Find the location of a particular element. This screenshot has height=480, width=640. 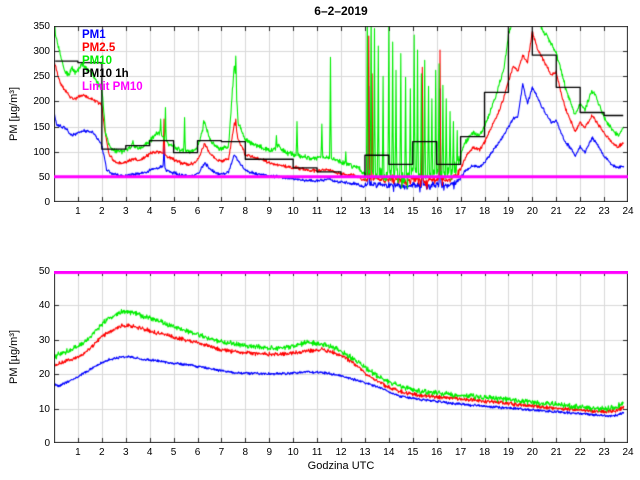

y-tick-label: 30 is located at coordinates (44, 340).